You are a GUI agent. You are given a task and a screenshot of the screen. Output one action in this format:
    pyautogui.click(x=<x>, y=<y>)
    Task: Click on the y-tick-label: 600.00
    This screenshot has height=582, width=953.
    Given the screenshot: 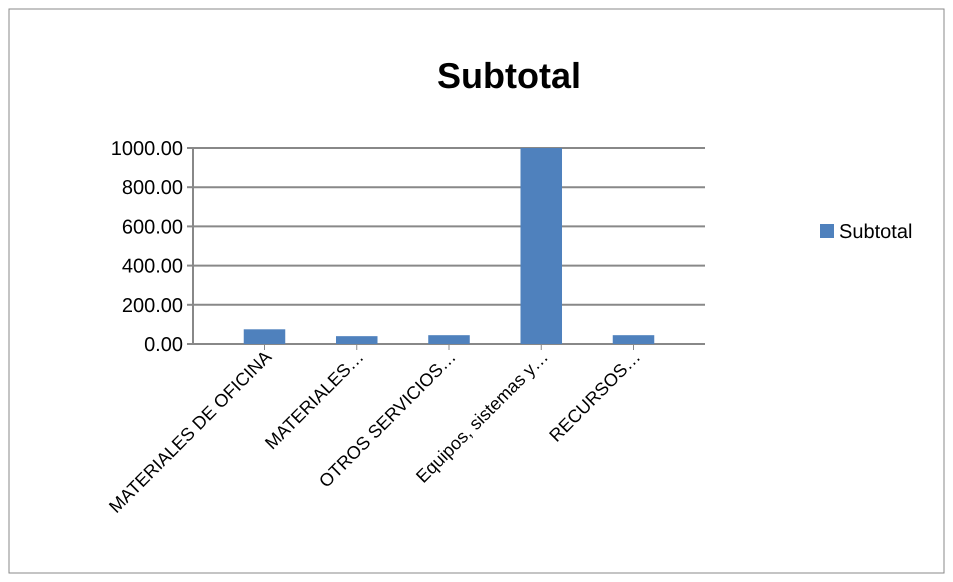 What is the action you would take?
    pyautogui.click(x=152, y=227)
    